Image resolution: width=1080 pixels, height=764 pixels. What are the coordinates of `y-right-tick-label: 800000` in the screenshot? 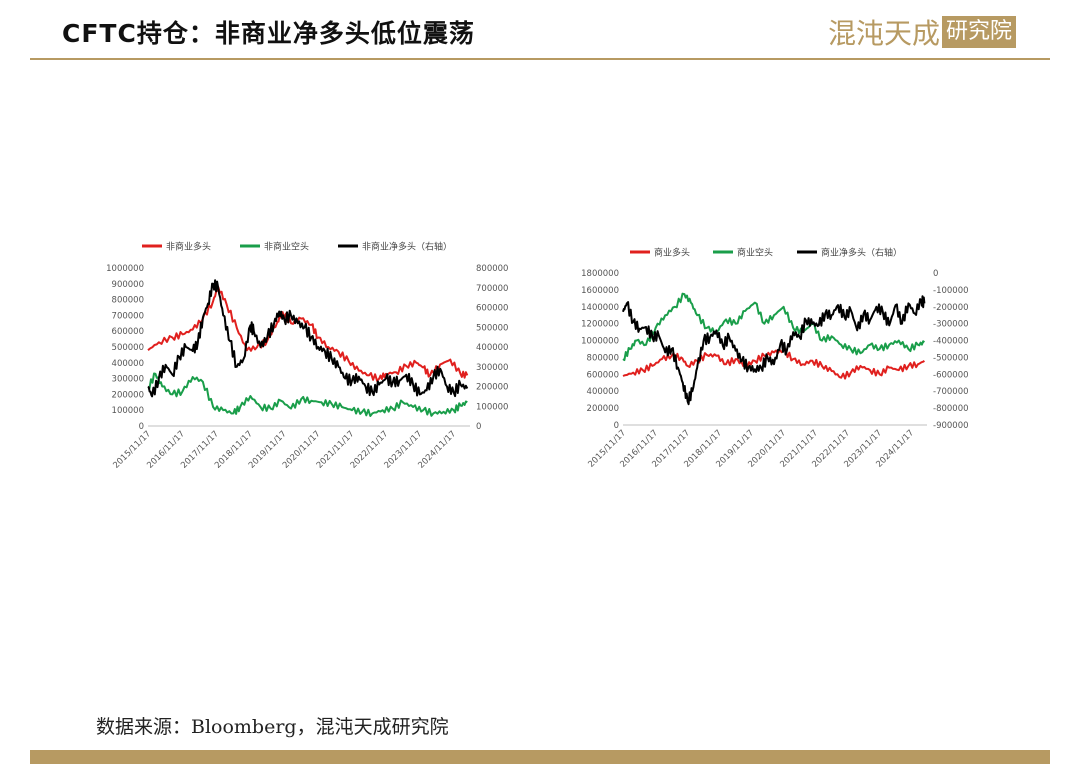 It's located at (492, 269).